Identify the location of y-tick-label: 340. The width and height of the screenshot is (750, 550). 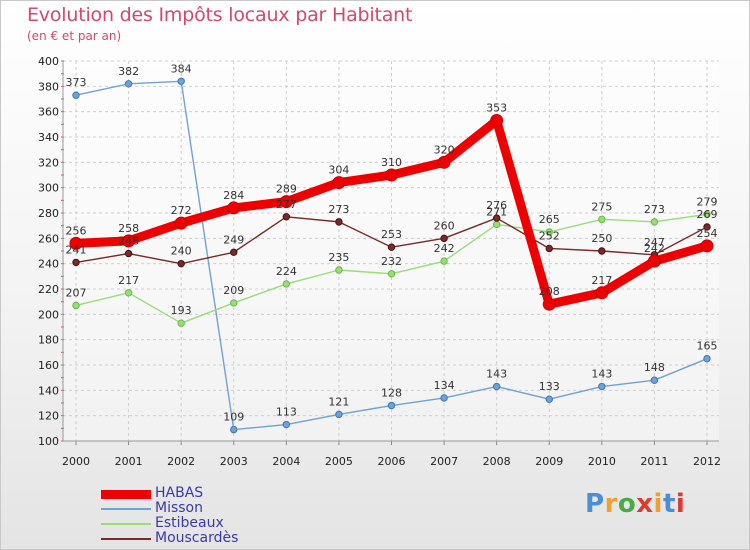
(48, 137).